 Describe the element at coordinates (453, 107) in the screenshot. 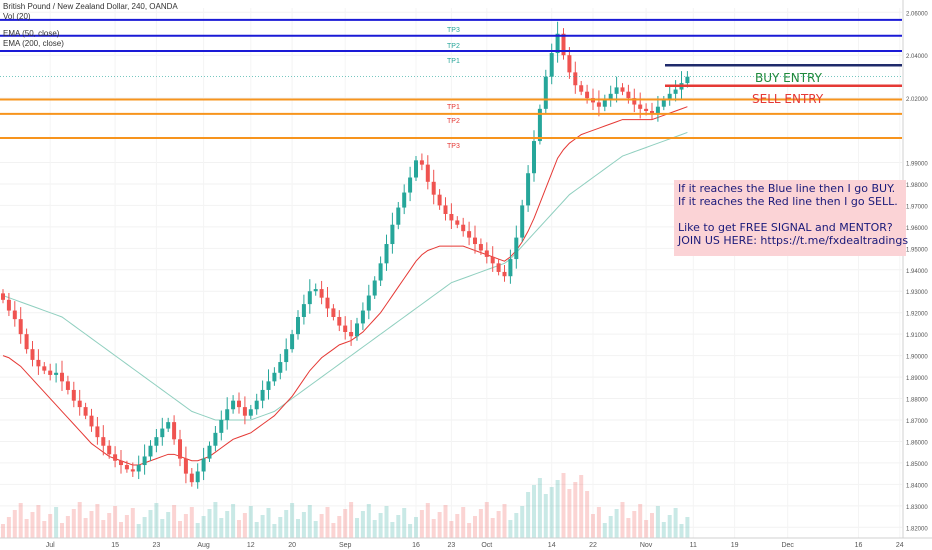

I see `sell-tp1-label: TP1` at that location.